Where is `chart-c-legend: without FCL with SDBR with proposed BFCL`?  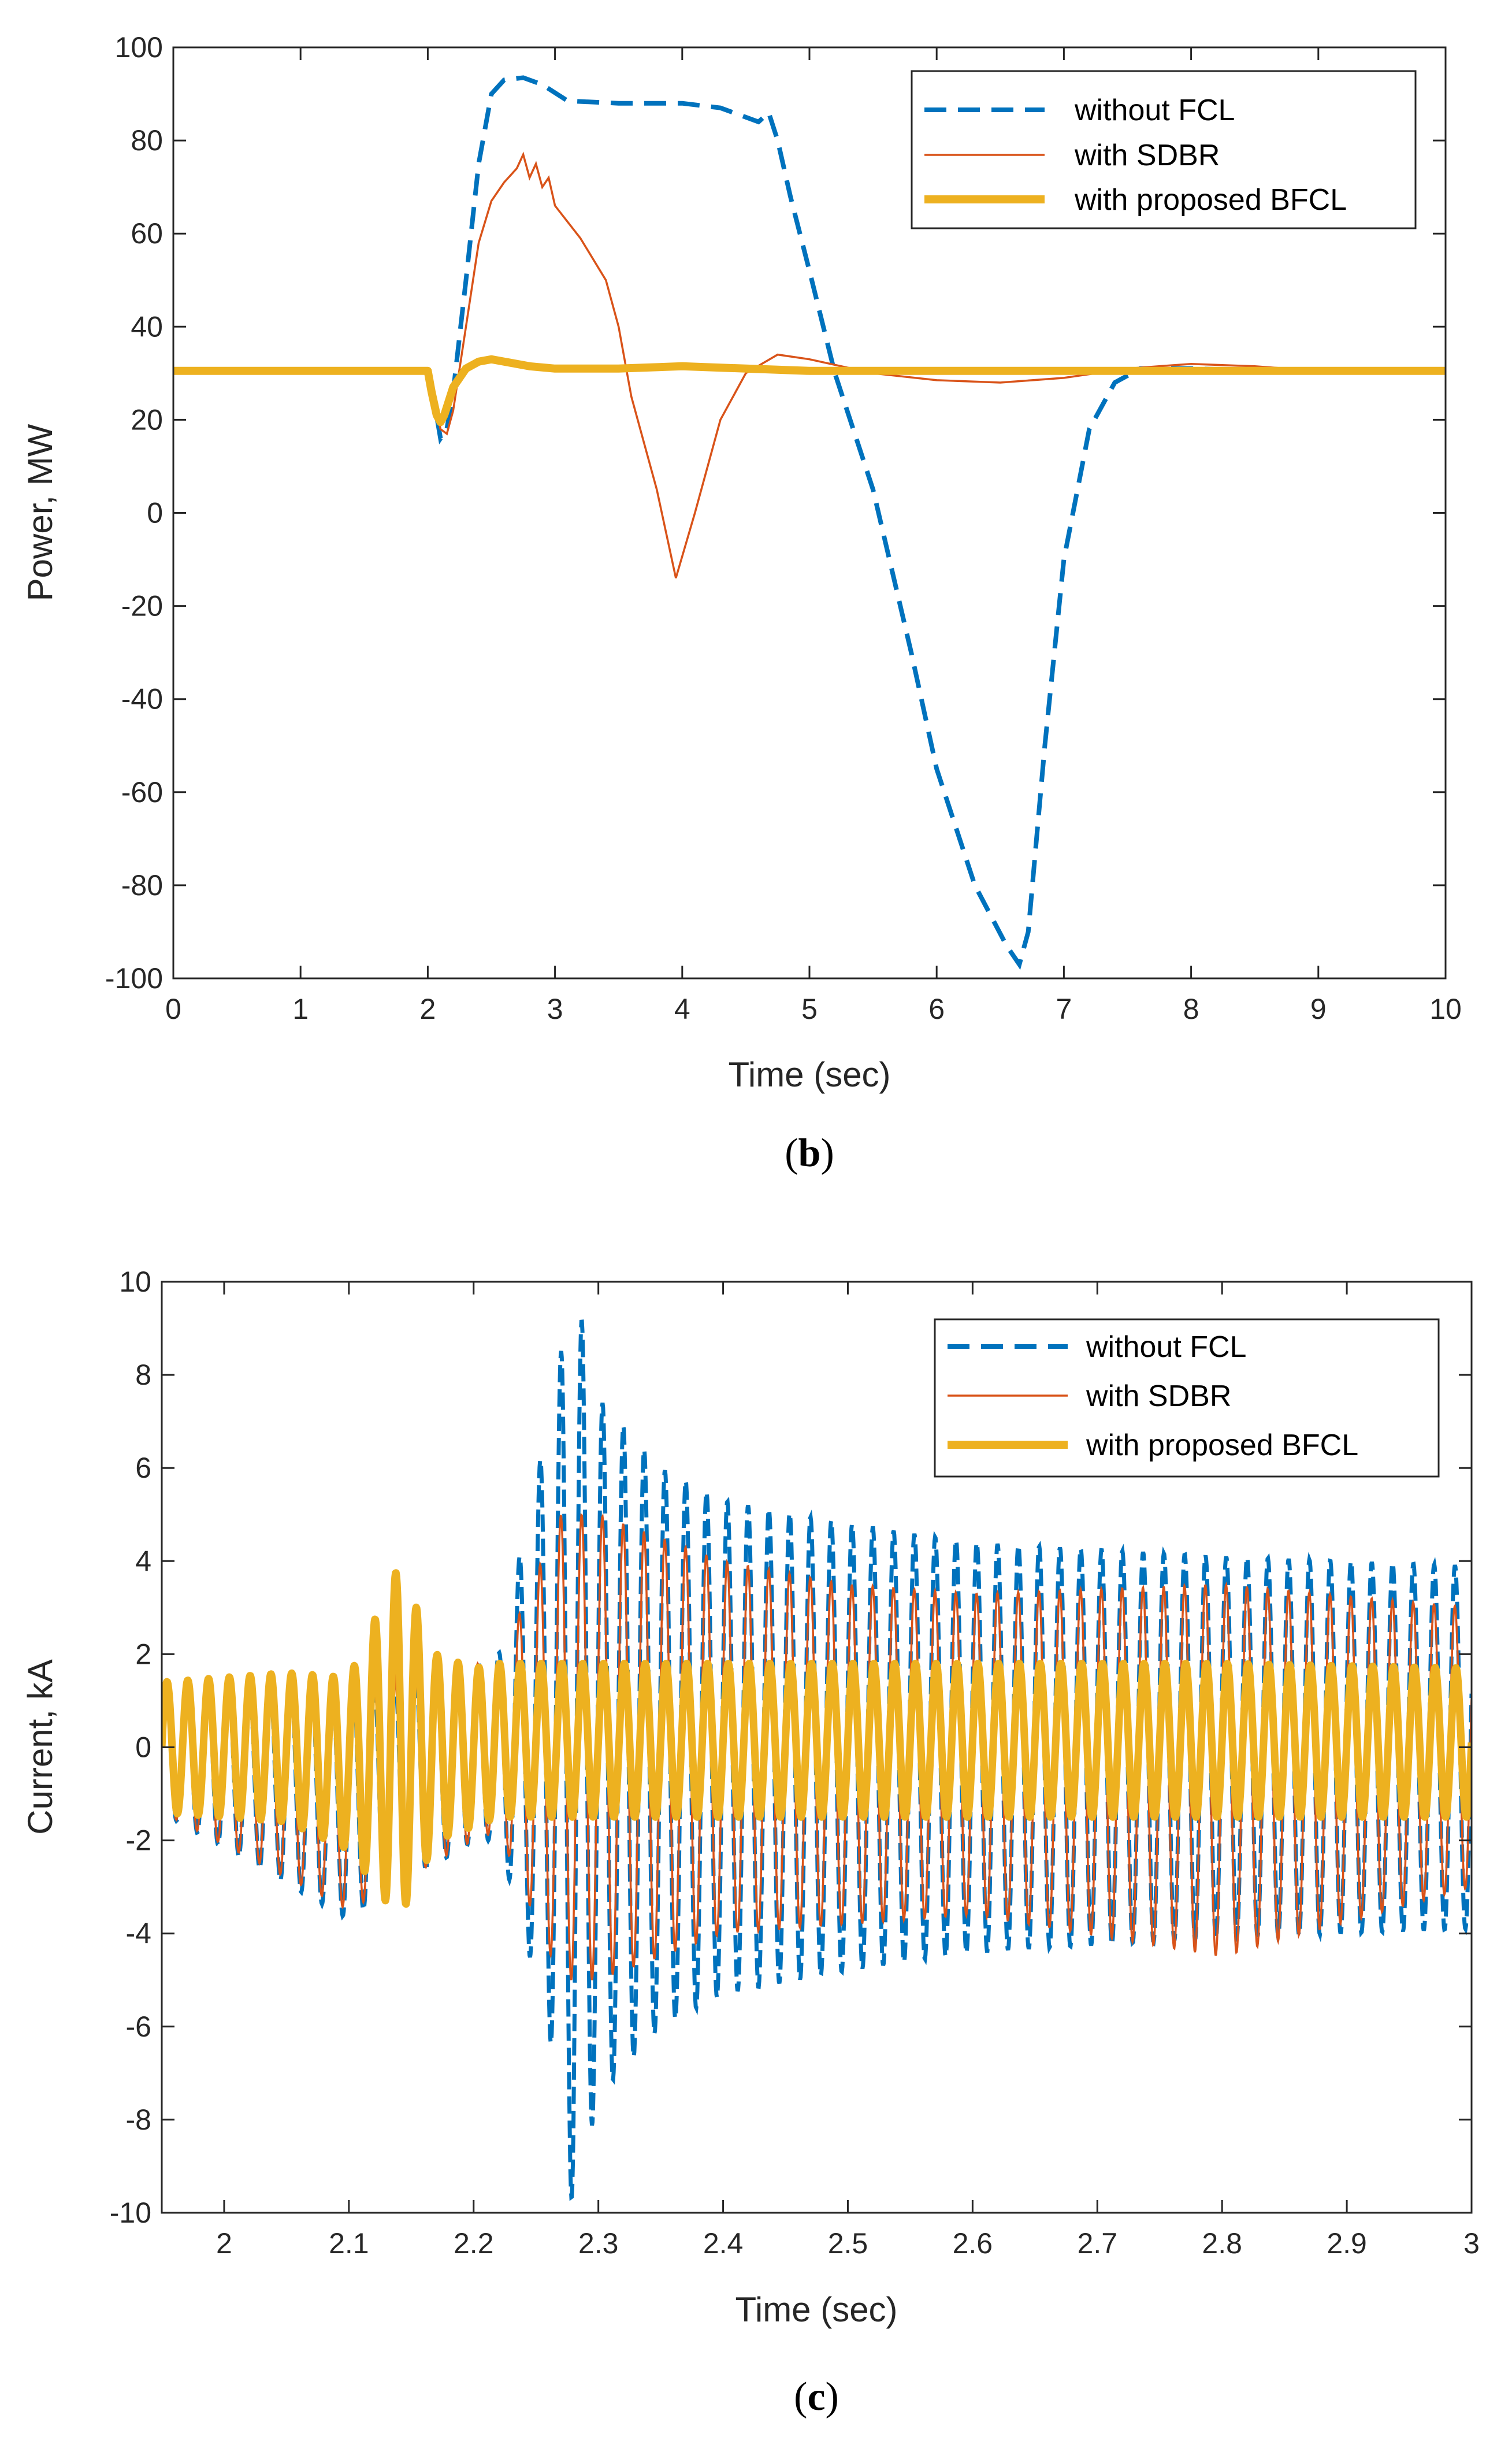 chart-c-legend: without FCL with SDBR with proposed BFCL is located at coordinates (1187, 1398).